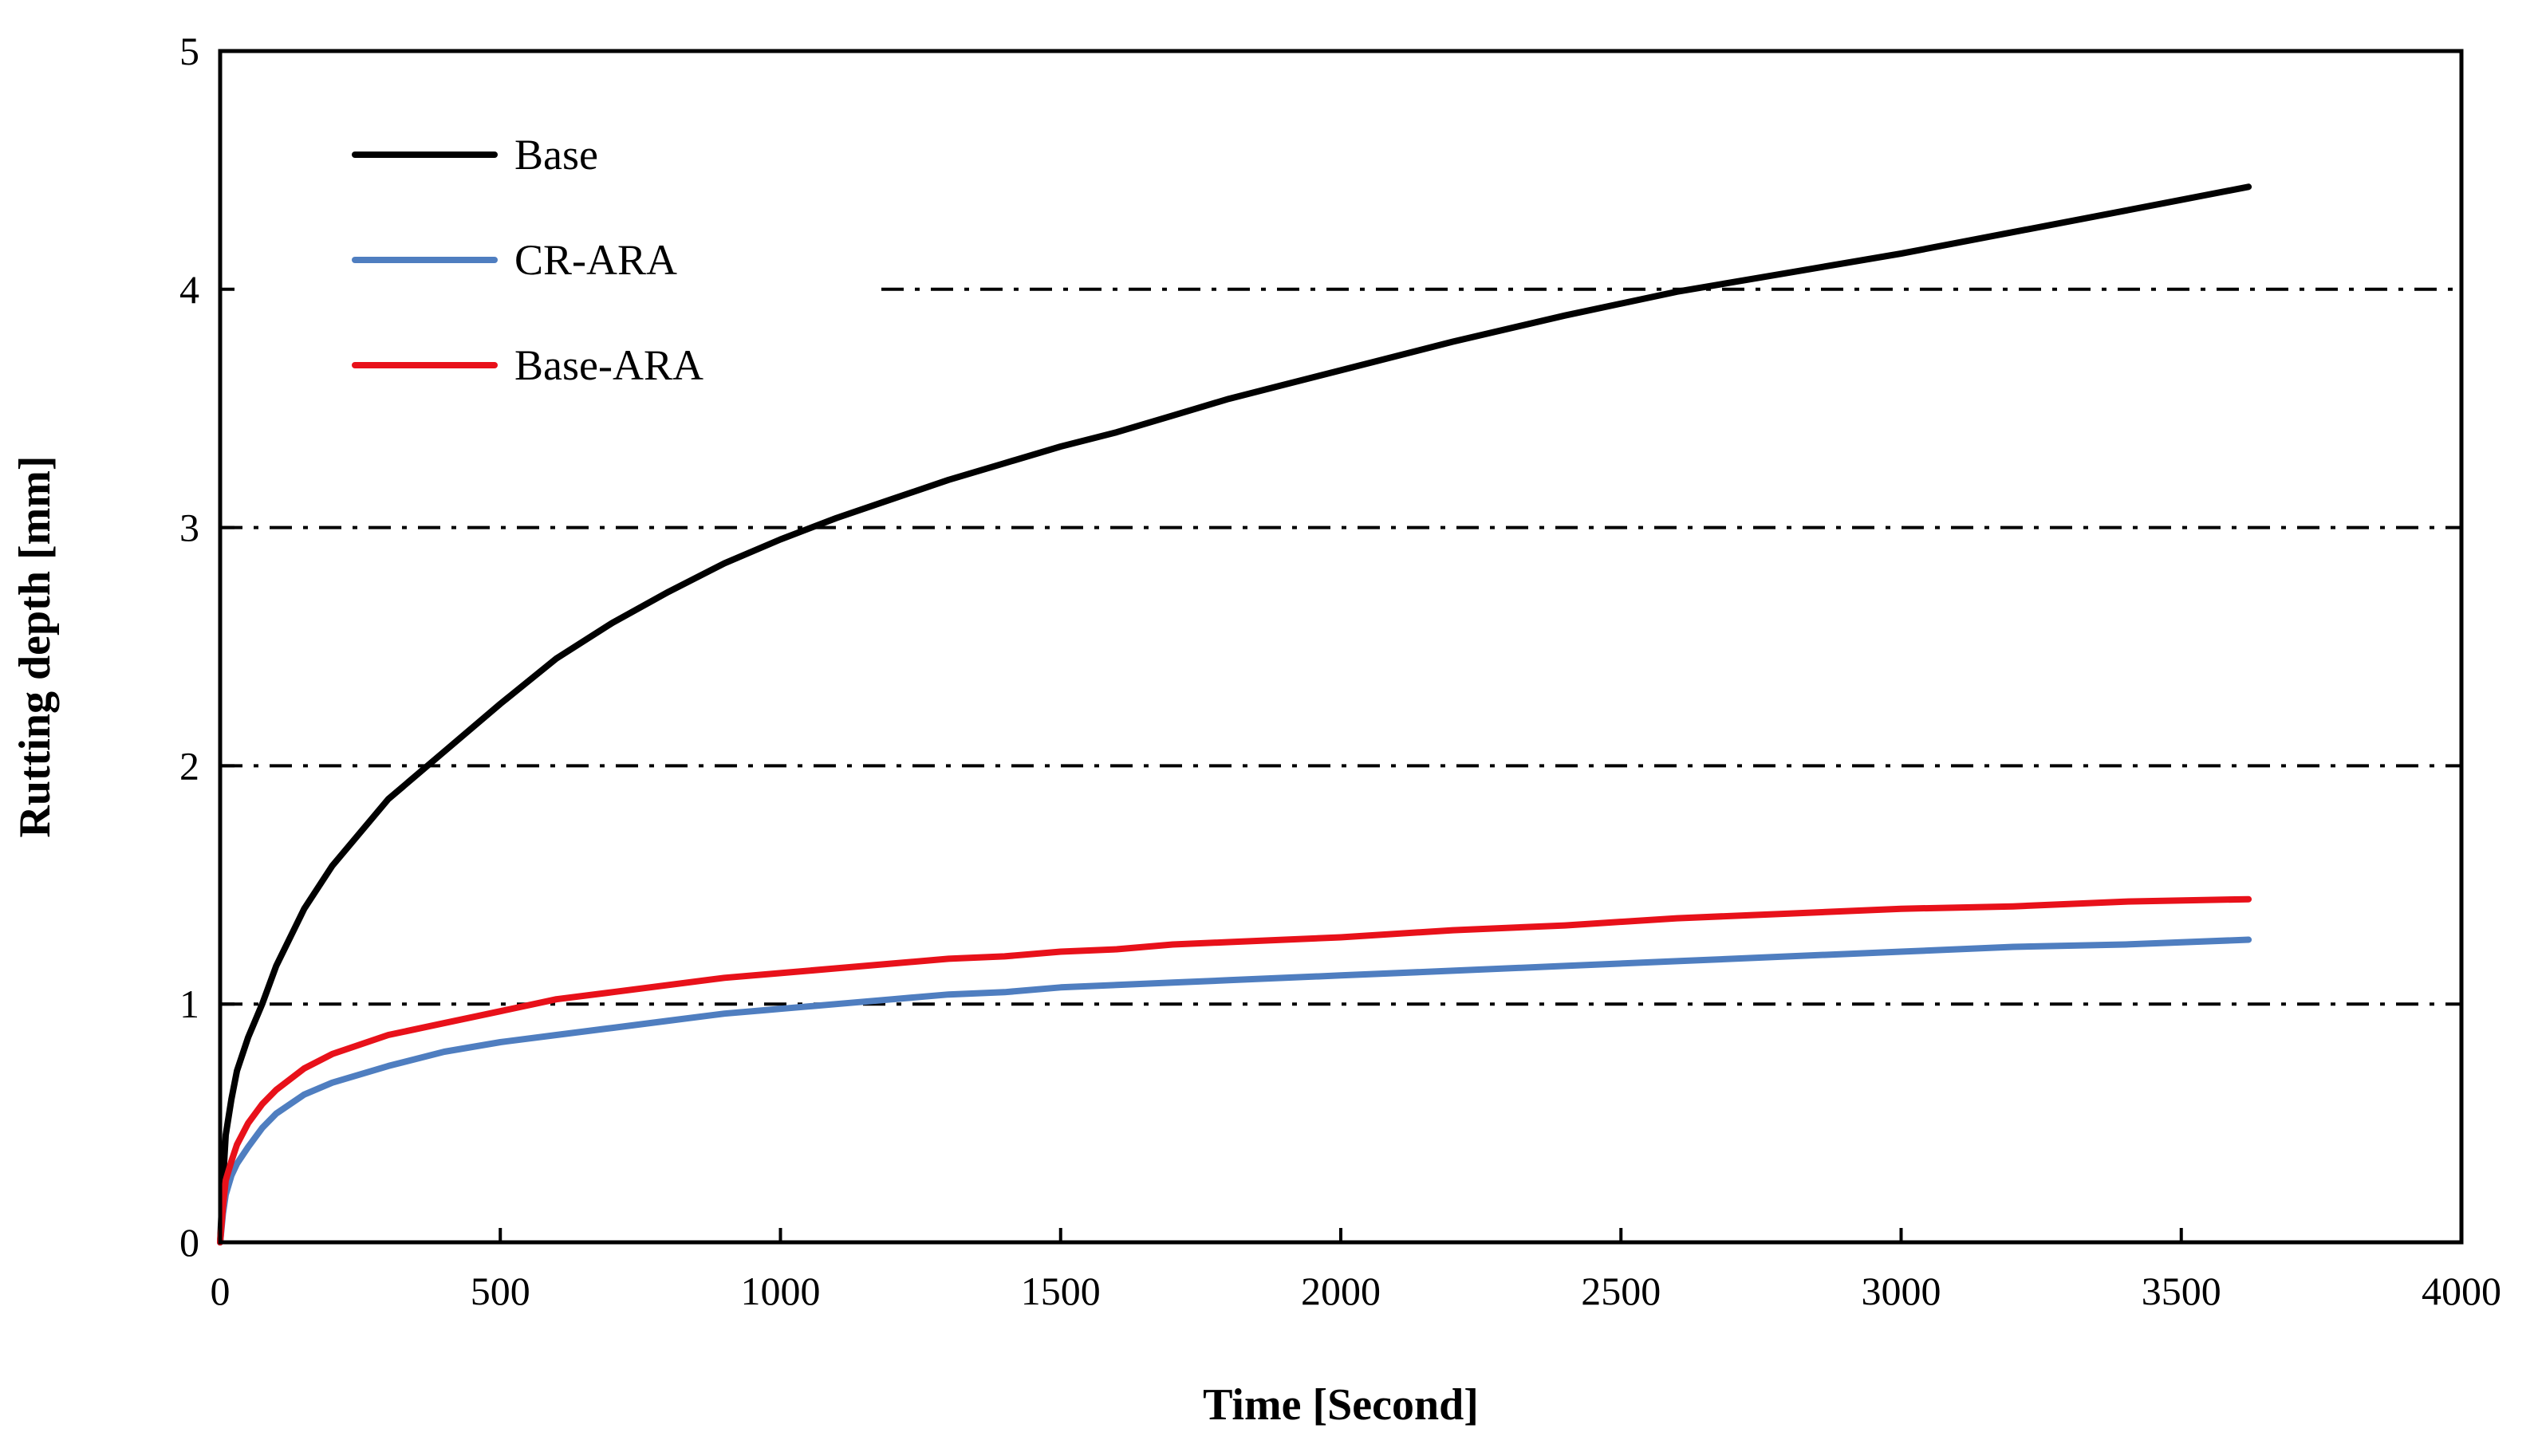 This screenshot has height=1456, width=2538. Describe the element at coordinates (1901, 1291) in the screenshot. I see `x-tick-label-3000: 3000` at that location.